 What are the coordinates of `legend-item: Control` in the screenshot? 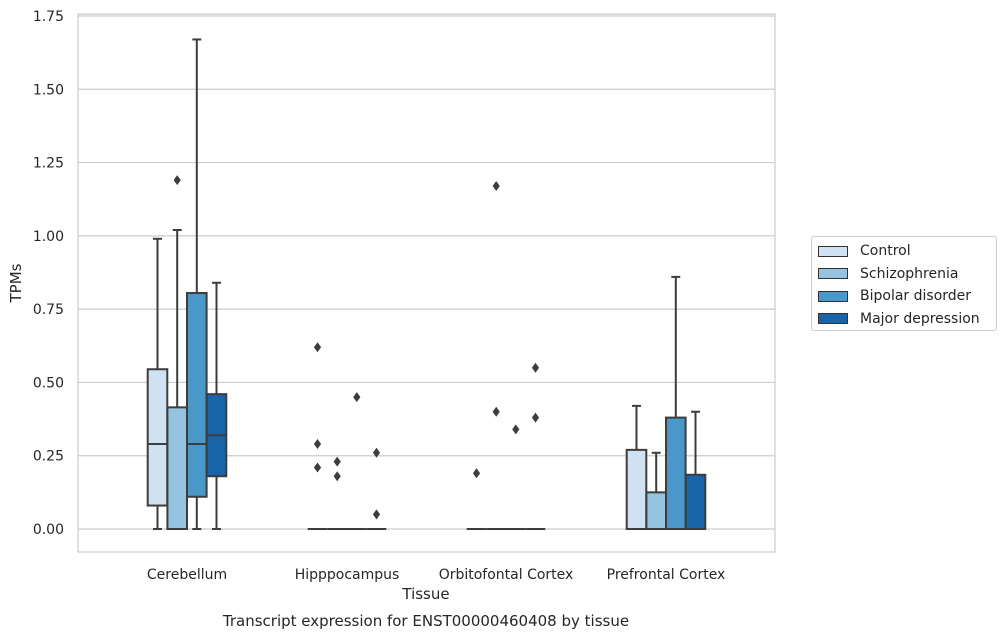 It's located at (907, 251).